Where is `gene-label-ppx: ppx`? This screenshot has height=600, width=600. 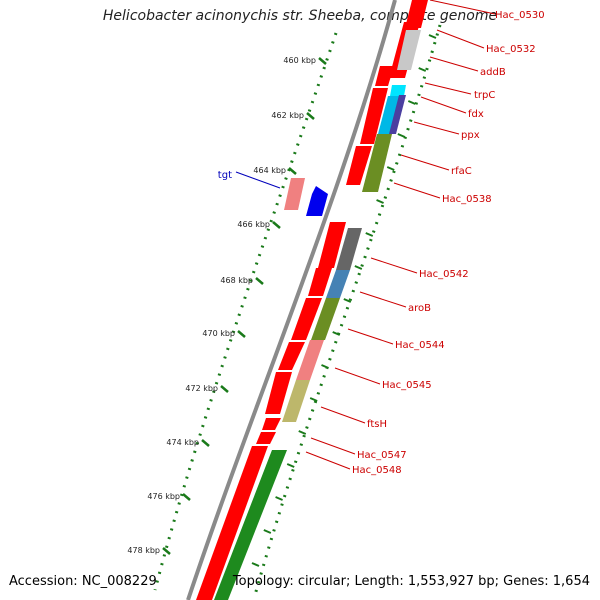 gene-label-ppx: ppx is located at coordinates (470, 135).